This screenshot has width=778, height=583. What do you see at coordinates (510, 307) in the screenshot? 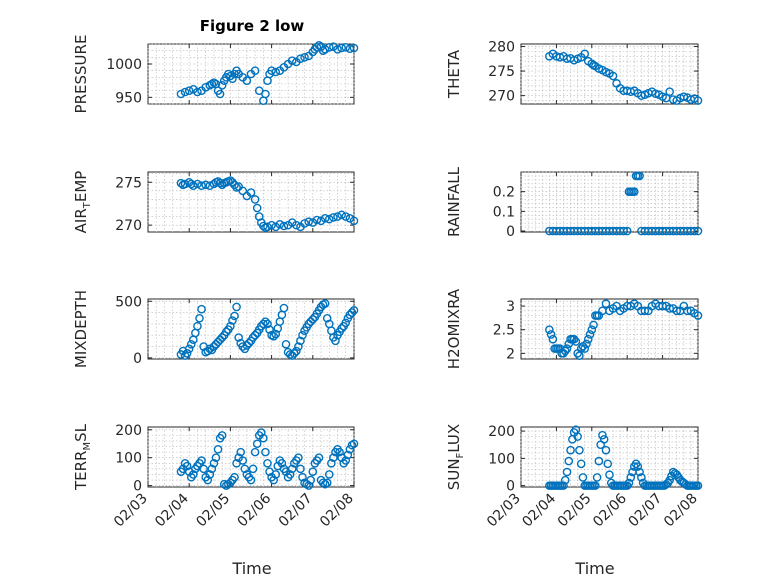
I see `y-tick-label: 3` at bounding box center [510, 307].